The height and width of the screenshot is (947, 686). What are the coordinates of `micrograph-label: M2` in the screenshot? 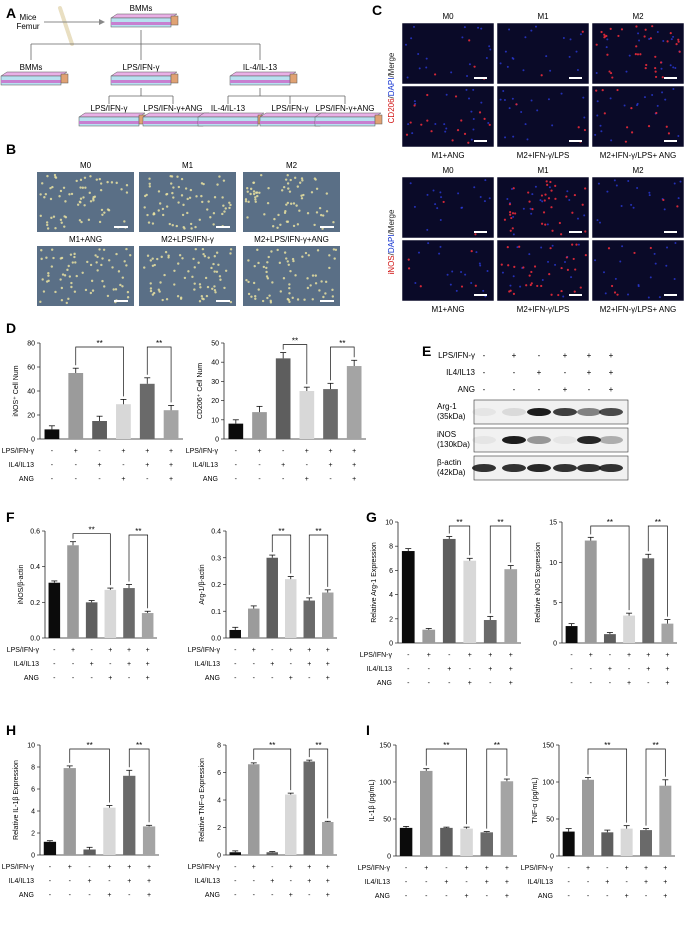 It's located at (292, 165).